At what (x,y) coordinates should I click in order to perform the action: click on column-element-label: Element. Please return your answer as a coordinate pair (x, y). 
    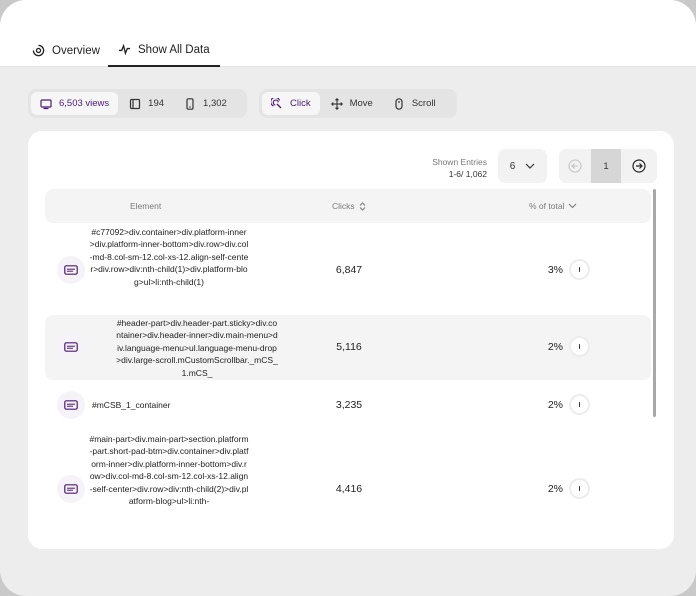
    Looking at the image, I should click on (146, 206).